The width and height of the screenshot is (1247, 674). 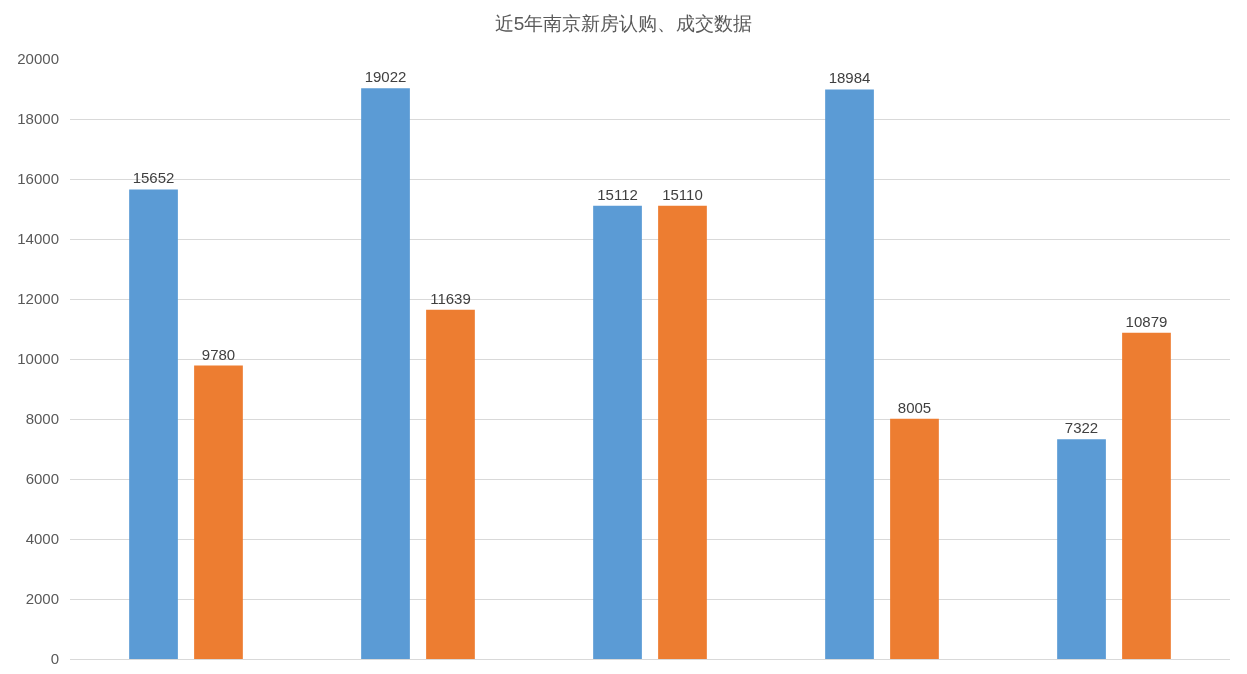 What do you see at coordinates (38, 119) in the screenshot?
I see `y-tick-label: 18000` at bounding box center [38, 119].